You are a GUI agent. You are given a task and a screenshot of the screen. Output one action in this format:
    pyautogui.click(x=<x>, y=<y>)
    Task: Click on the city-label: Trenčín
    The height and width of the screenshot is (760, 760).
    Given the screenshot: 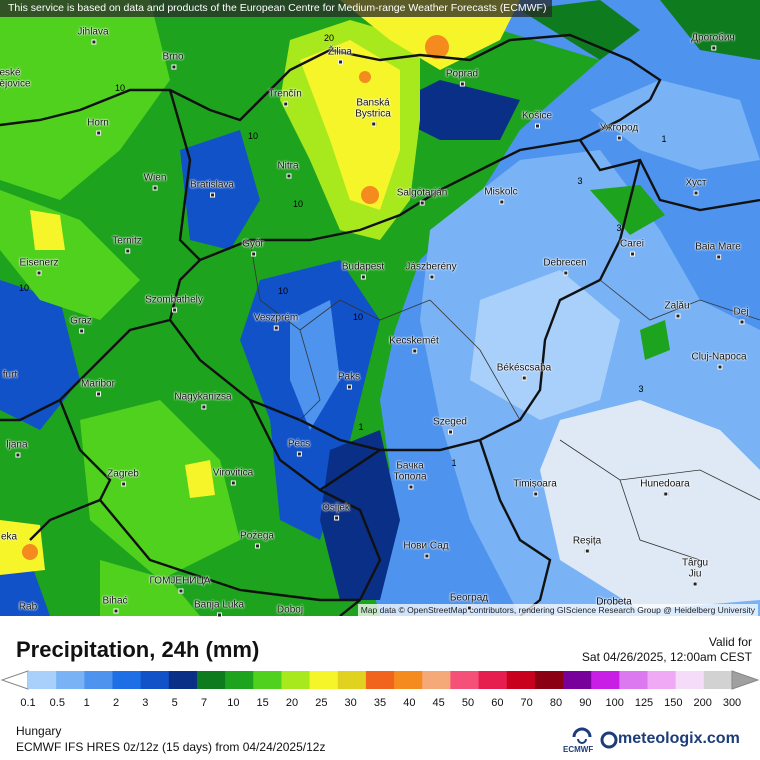 What is the action you would take?
    pyautogui.click(x=285, y=97)
    